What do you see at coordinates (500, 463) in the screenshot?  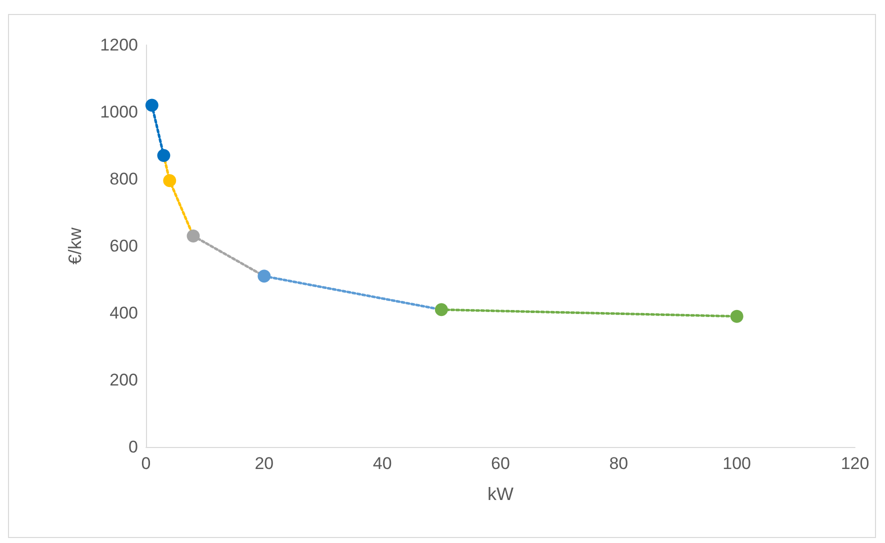 I see `x-tick-label: 60` at bounding box center [500, 463].